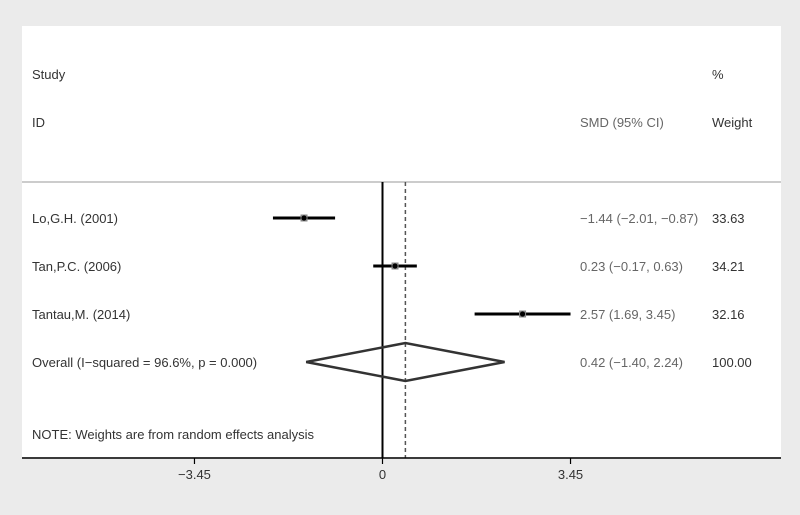 The image size is (800, 515). Describe the element at coordinates (732, 122) in the screenshot. I see `header-weight: Weight` at that location.